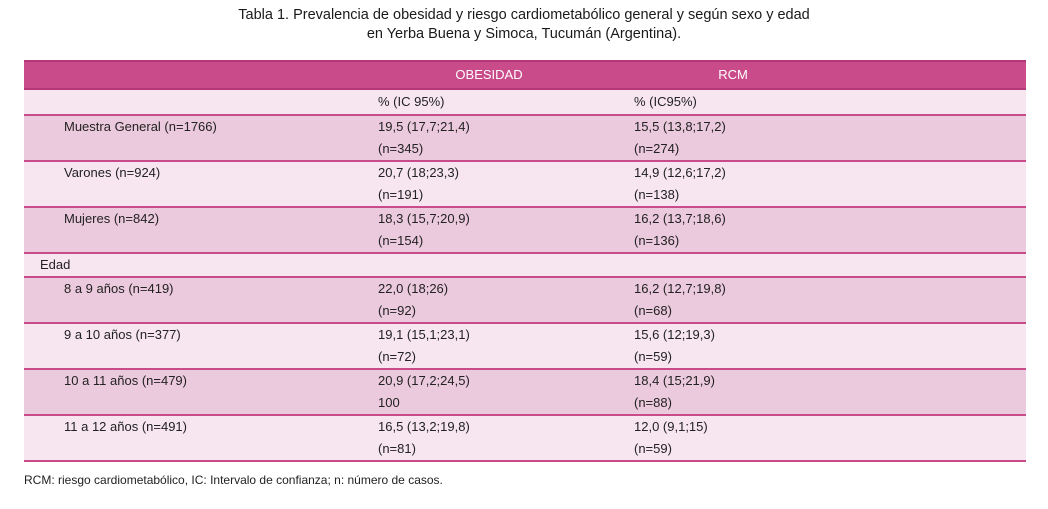 This screenshot has width=1048, height=509. I want to click on subheader-row: % (IC 95%) % (IC95%), so click(525, 102).